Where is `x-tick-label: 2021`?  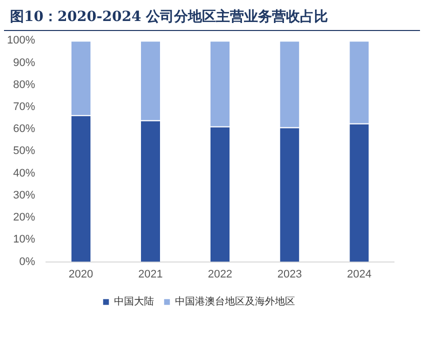 x-tick-label: 2021 is located at coordinates (150, 274).